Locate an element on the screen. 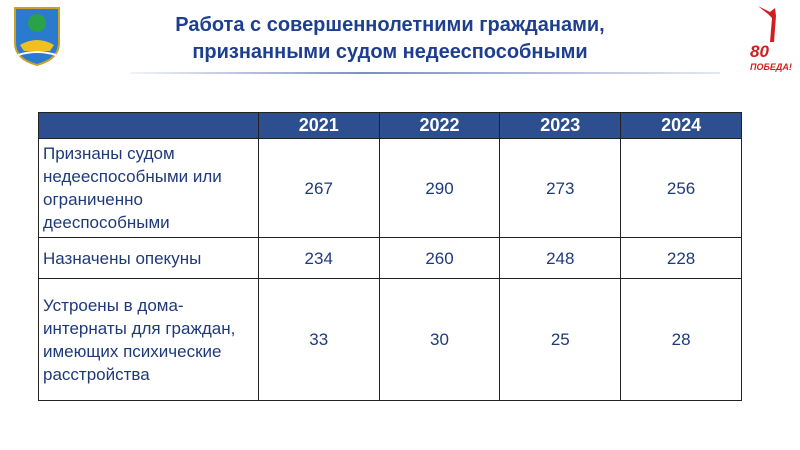 The width and height of the screenshot is (800, 450). row-label: Назначены опекуны is located at coordinates (148, 258).